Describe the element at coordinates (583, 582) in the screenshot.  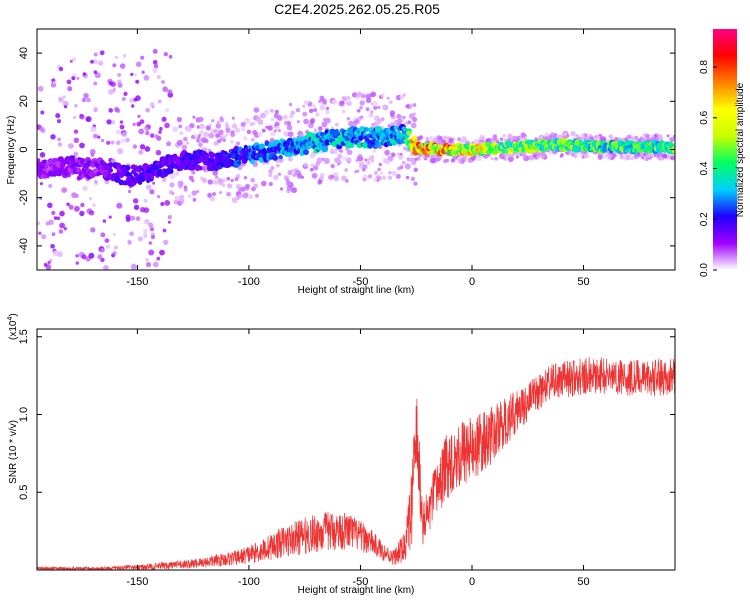
I see `snr-x-tick-label: 50` at that location.